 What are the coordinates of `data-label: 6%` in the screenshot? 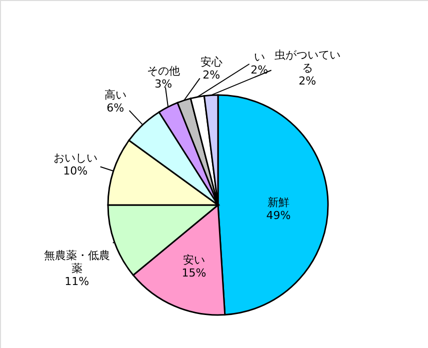 It's located at (115, 108).